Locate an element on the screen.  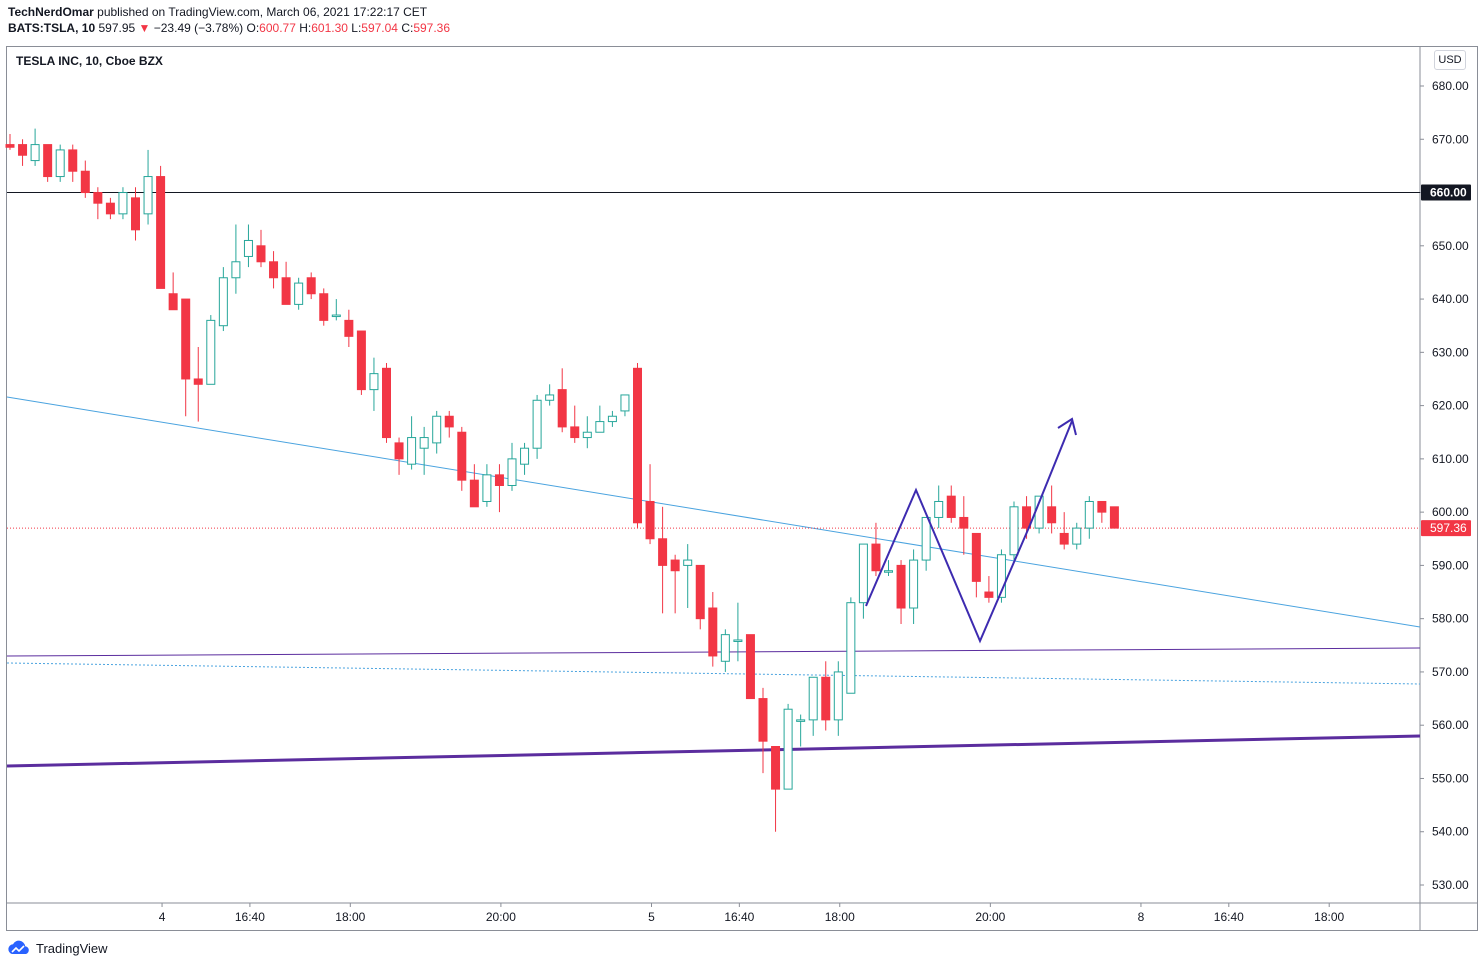
y-tick-label: 580.00 is located at coordinates (1450, 619).